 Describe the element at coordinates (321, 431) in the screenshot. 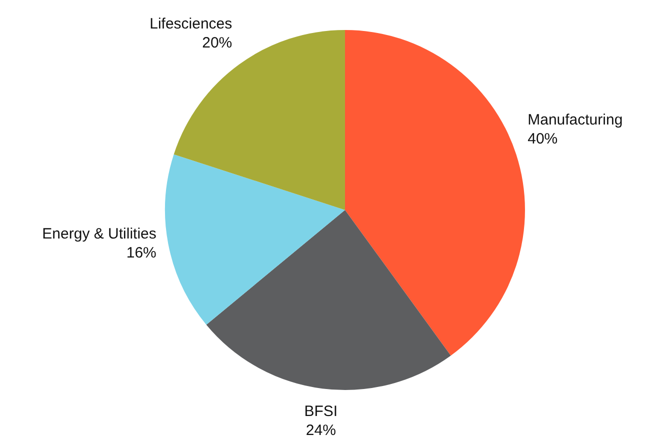

I see `data-label: 24%` at that location.